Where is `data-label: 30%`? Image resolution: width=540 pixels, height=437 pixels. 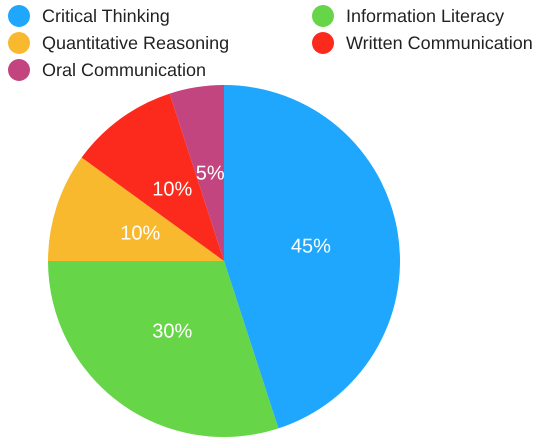 data-label: 30% is located at coordinates (172, 331).